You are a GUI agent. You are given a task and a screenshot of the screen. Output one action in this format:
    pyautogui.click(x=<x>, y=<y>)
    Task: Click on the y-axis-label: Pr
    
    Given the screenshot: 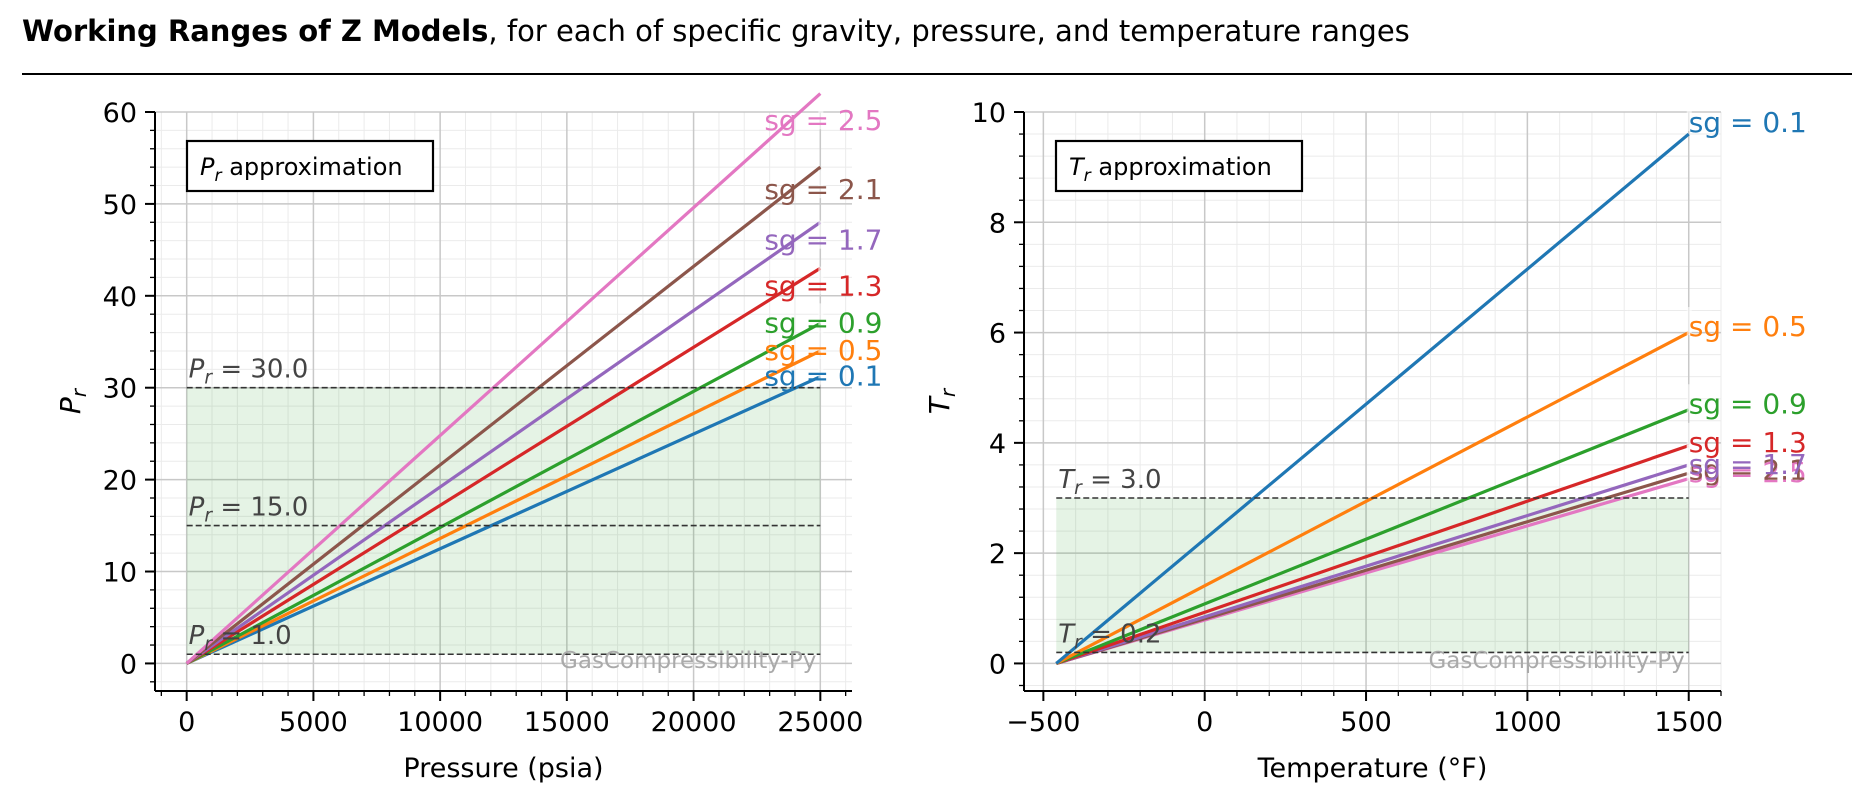 What is the action you would take?
    pyautogui.click(x=72, y=400)
    